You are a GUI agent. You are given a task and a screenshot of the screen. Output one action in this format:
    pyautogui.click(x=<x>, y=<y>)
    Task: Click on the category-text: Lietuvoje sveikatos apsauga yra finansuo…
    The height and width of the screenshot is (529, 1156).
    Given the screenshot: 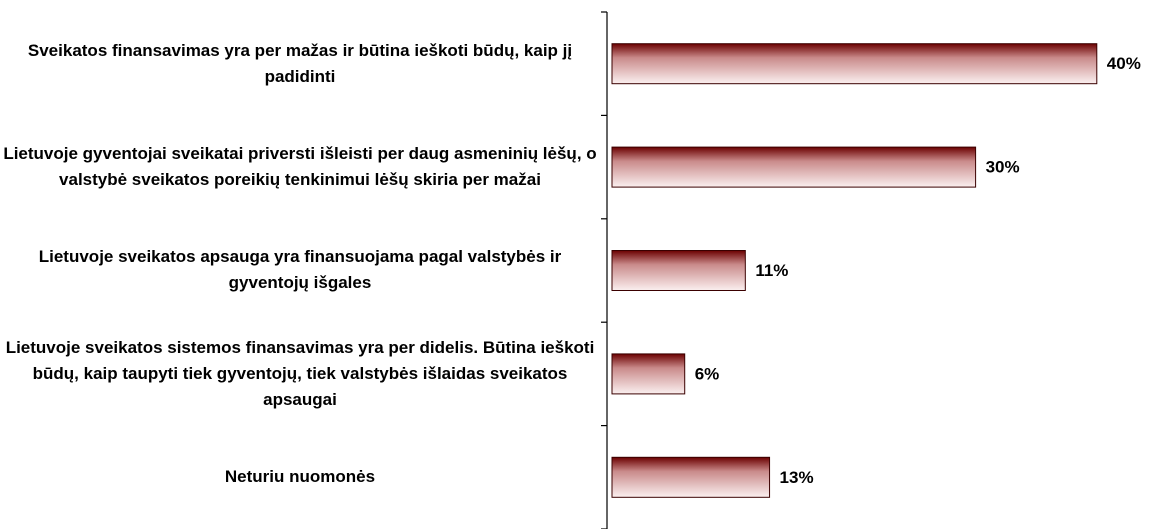 What is the action you would take?
    pyautogui.click(x=300, y=270)
    